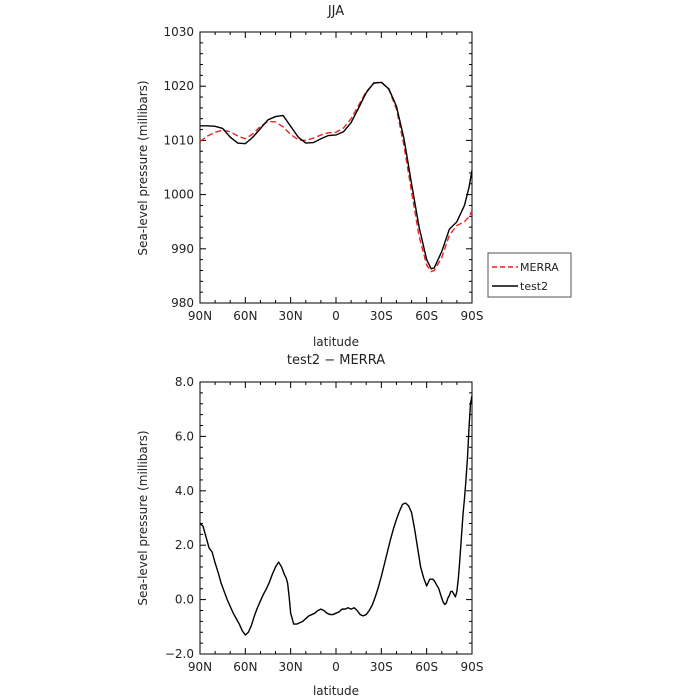 The image size is (700, 700). What do you see at coordinates (472, 316) in the screenshot?
I see `top-x-tick-label: 90S` at bounding box center [472, 316].